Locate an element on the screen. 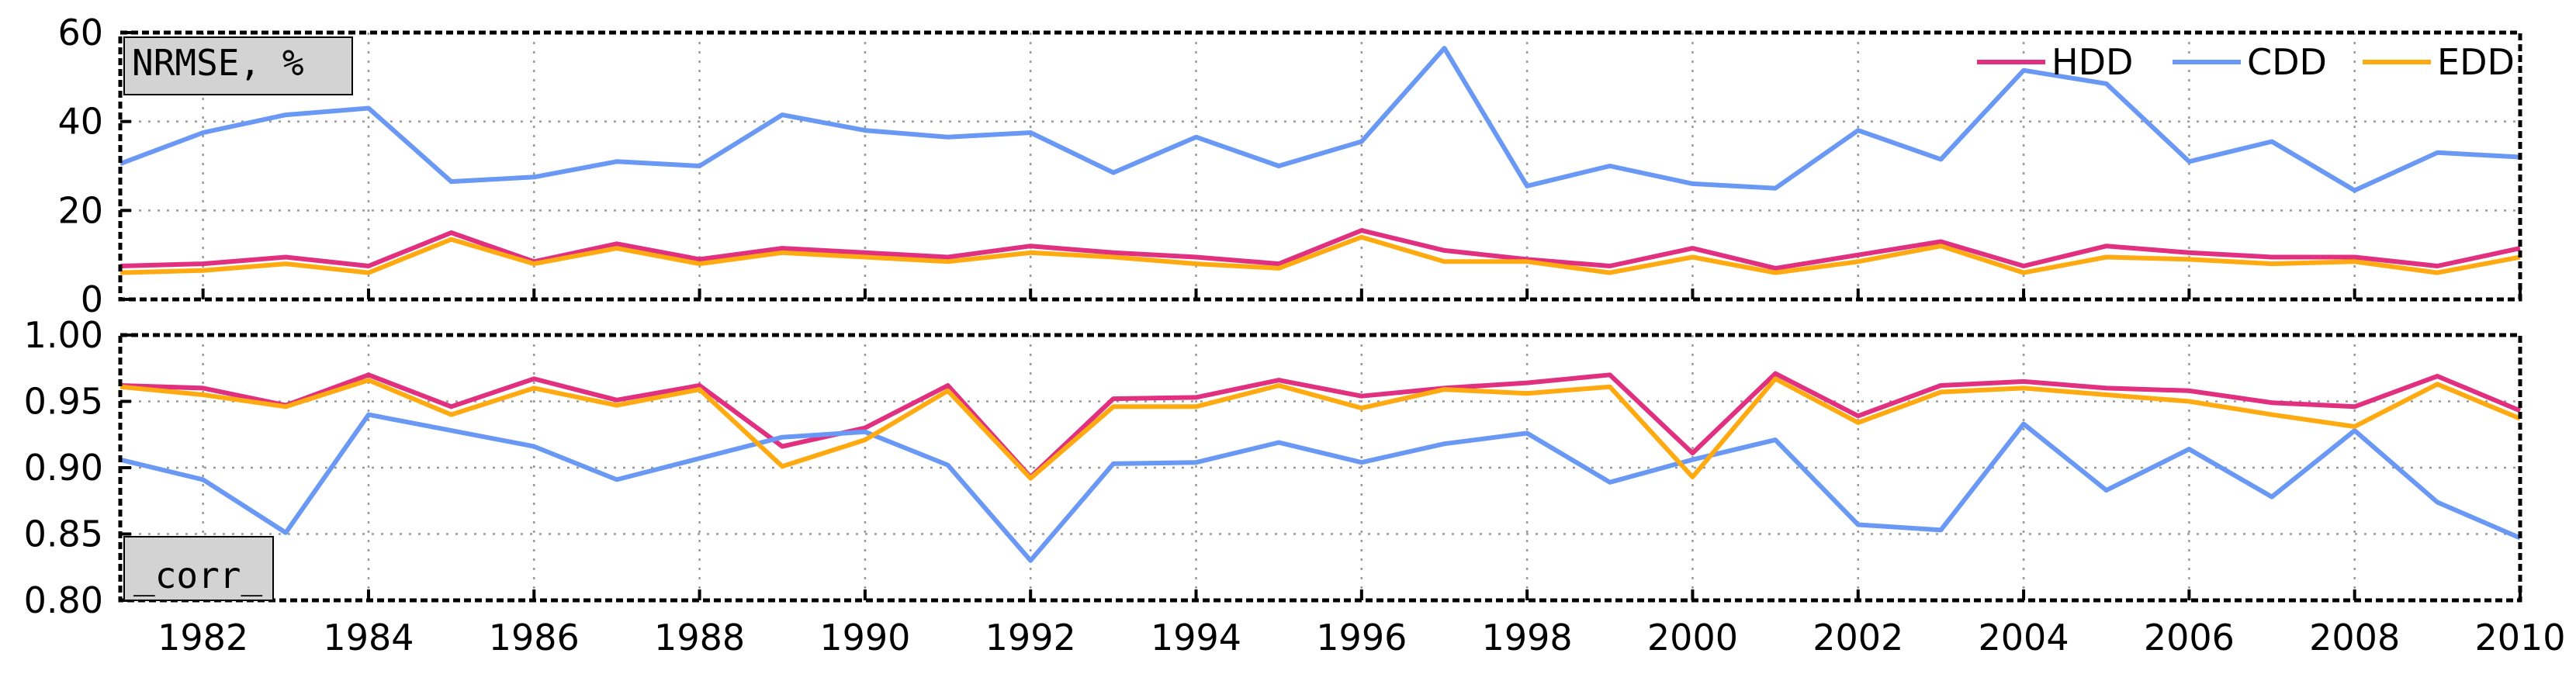 This screenshot has height=674, width=2576. x-tick-label: 1990 is located at coordinates (864, 637).